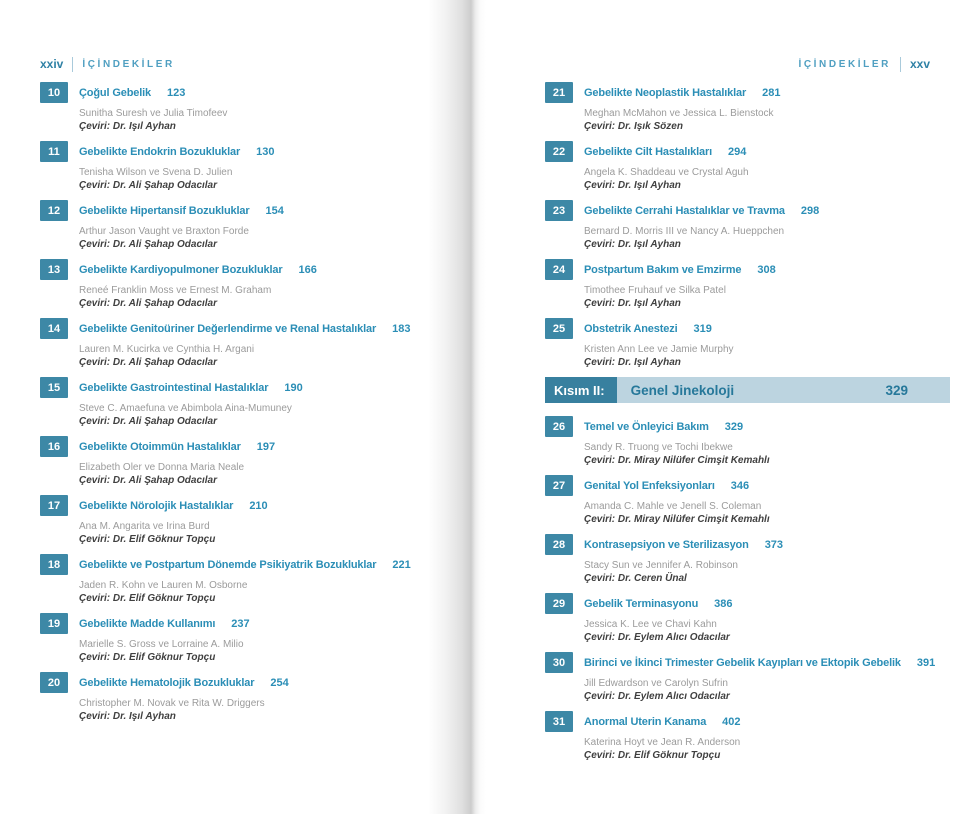 This screenshot has height=814, width=960. I want to click on section-page-number: 329, so click(896, 390).